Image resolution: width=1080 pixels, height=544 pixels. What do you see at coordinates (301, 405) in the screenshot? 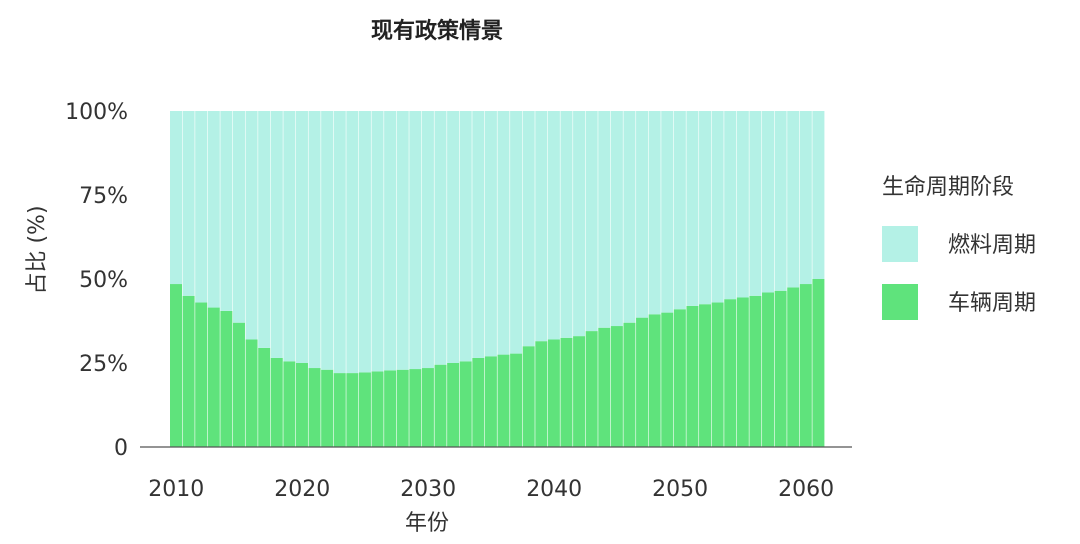
I see `bar-vehicle-2020` at bounding box center [301, 405].